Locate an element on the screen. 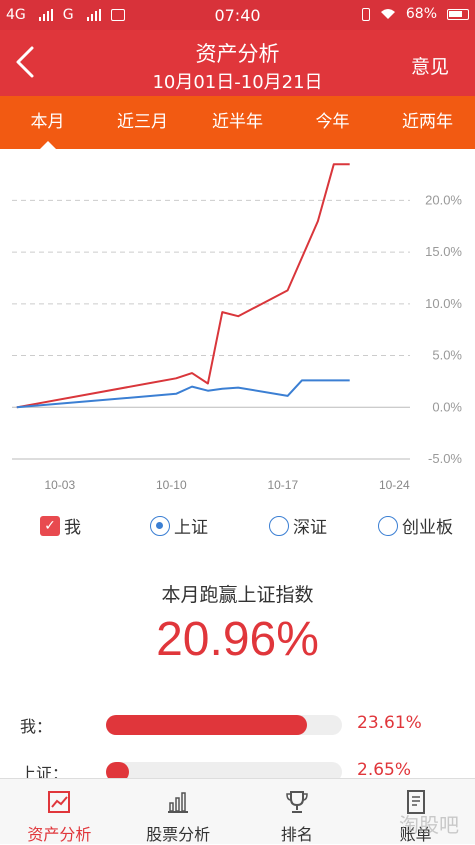 The width and height of the screenshot is (475, 845). legend-chinext-label: 创业板 is located at coordinates (427, 525).